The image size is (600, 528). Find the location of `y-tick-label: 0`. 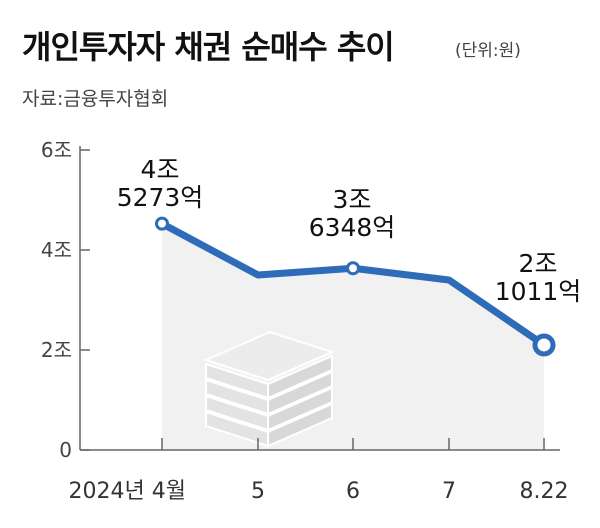

y-tick-label: 0 is located at coordinates (65, 450).